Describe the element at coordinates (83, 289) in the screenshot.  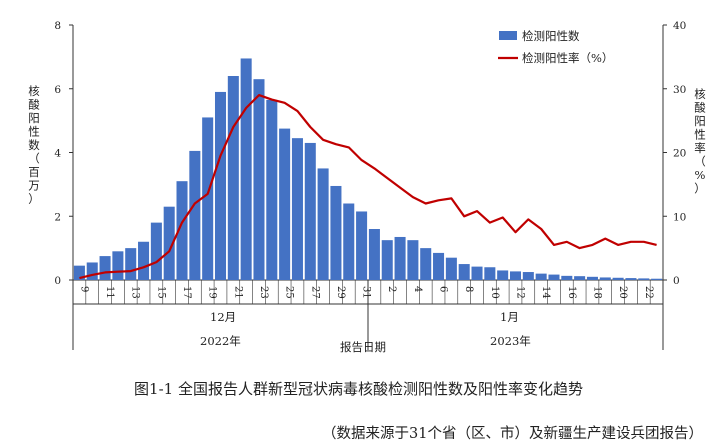
I see `x-tick-label: 9` at that location.